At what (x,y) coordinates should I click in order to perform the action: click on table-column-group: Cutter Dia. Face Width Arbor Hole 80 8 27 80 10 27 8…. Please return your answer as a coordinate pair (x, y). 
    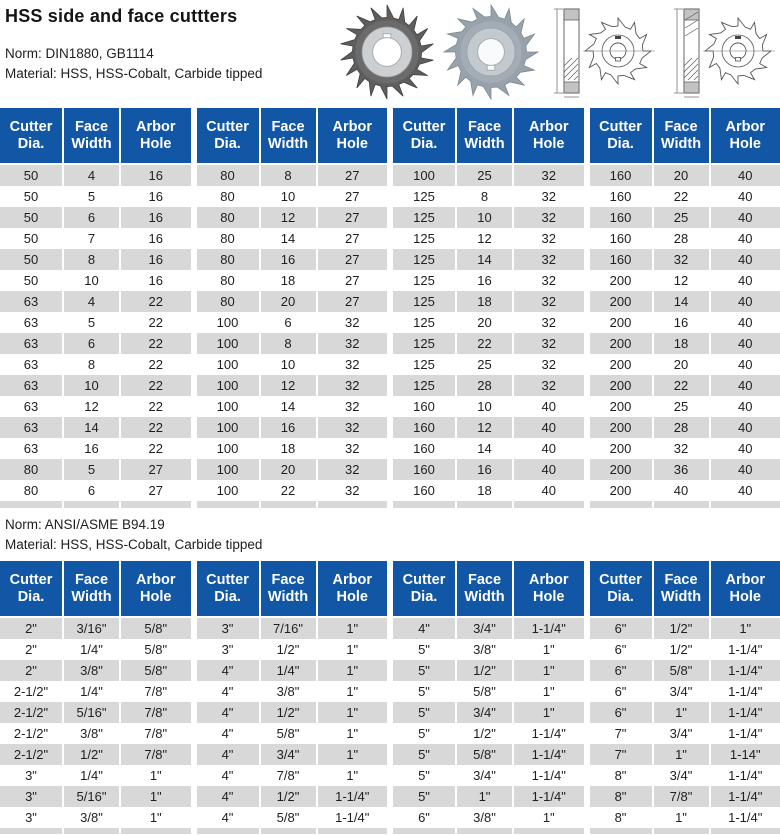
    Looking at the image, I should click on (291, 308).